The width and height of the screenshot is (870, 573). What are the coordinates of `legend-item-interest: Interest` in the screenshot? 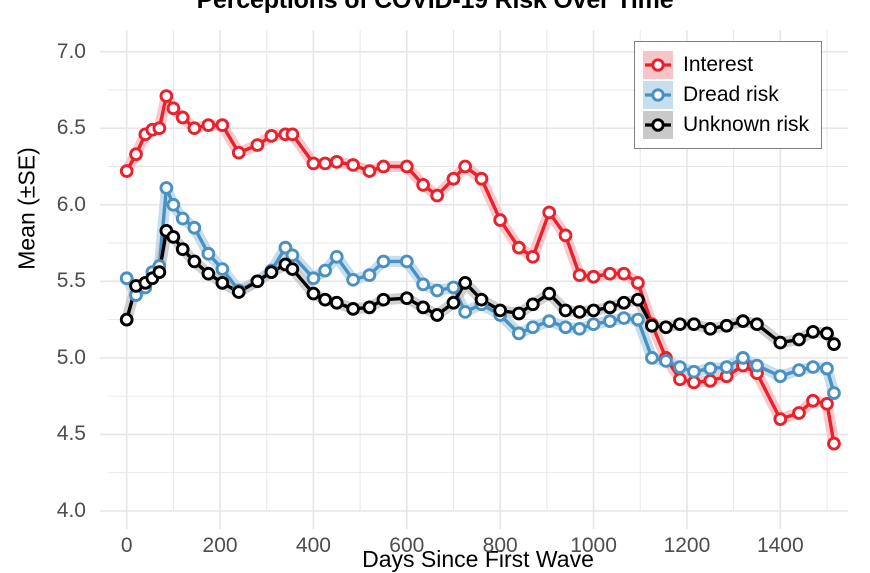 It's located at (726, 65).